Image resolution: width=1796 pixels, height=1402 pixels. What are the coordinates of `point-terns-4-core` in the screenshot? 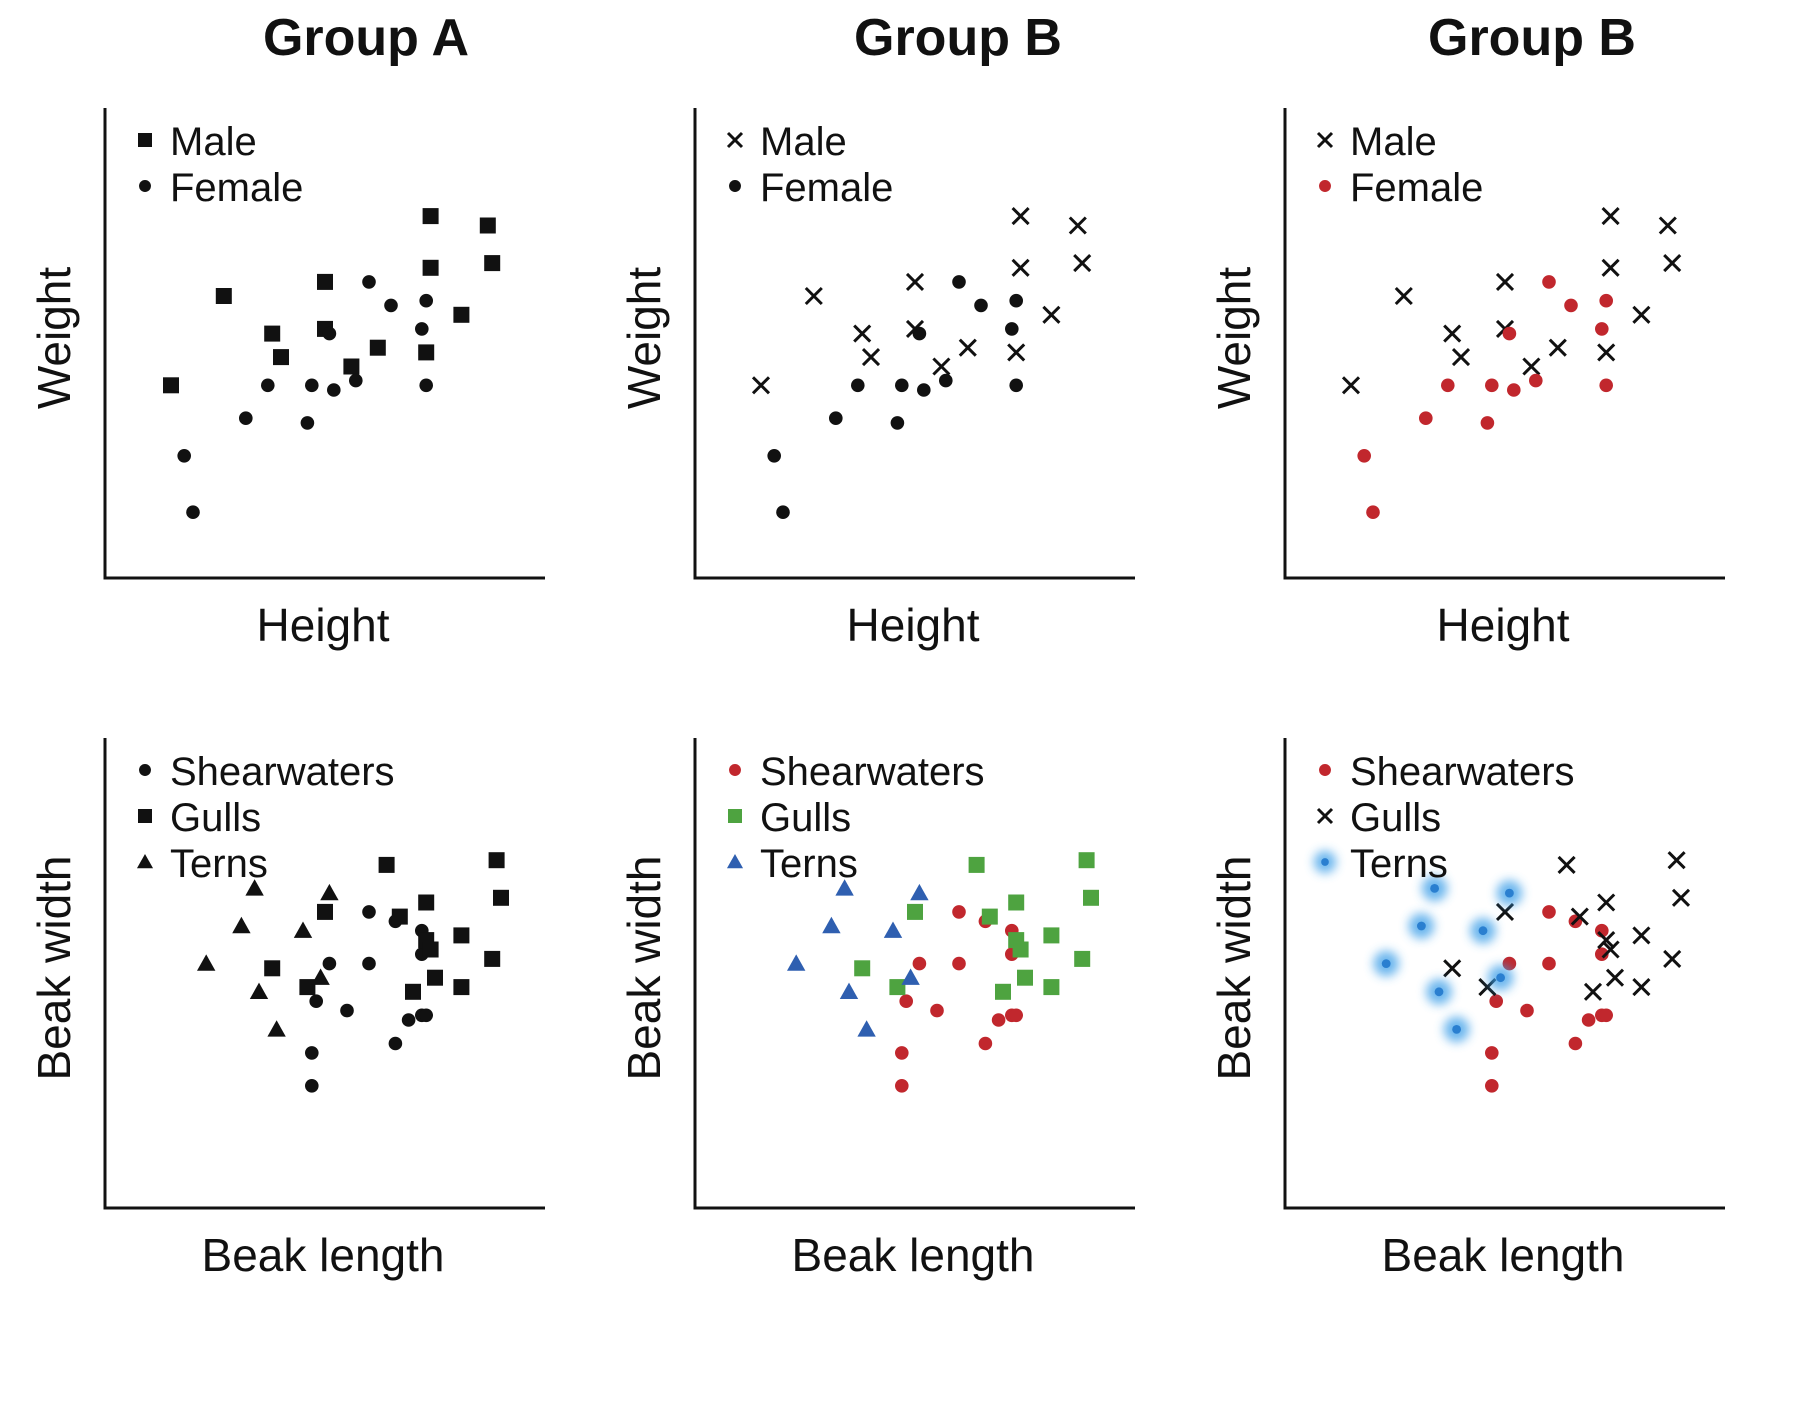 It's located at (1483, 931).